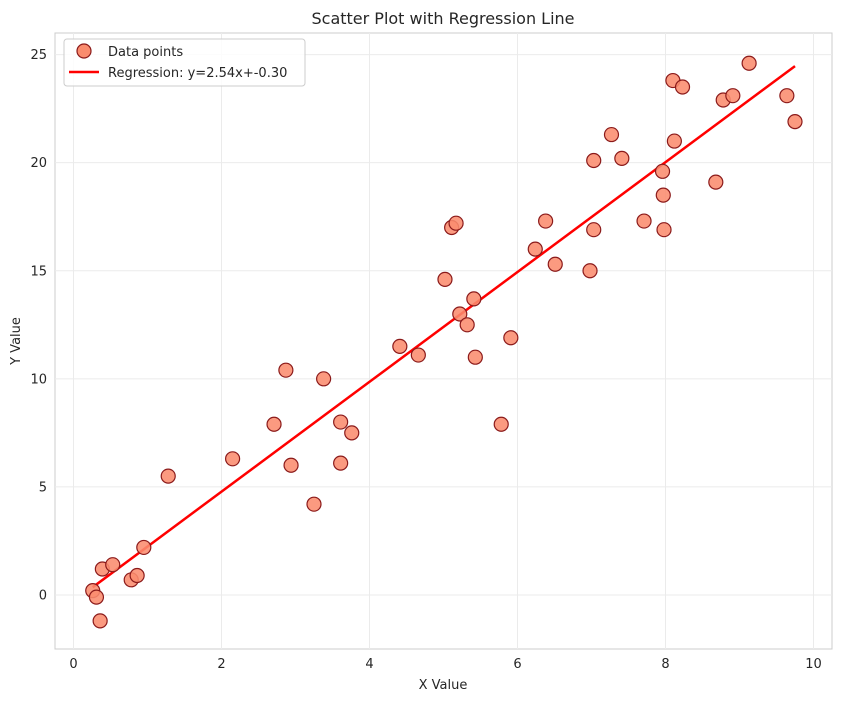  I want to click on y-tick-label: 5, so click(43, 487).